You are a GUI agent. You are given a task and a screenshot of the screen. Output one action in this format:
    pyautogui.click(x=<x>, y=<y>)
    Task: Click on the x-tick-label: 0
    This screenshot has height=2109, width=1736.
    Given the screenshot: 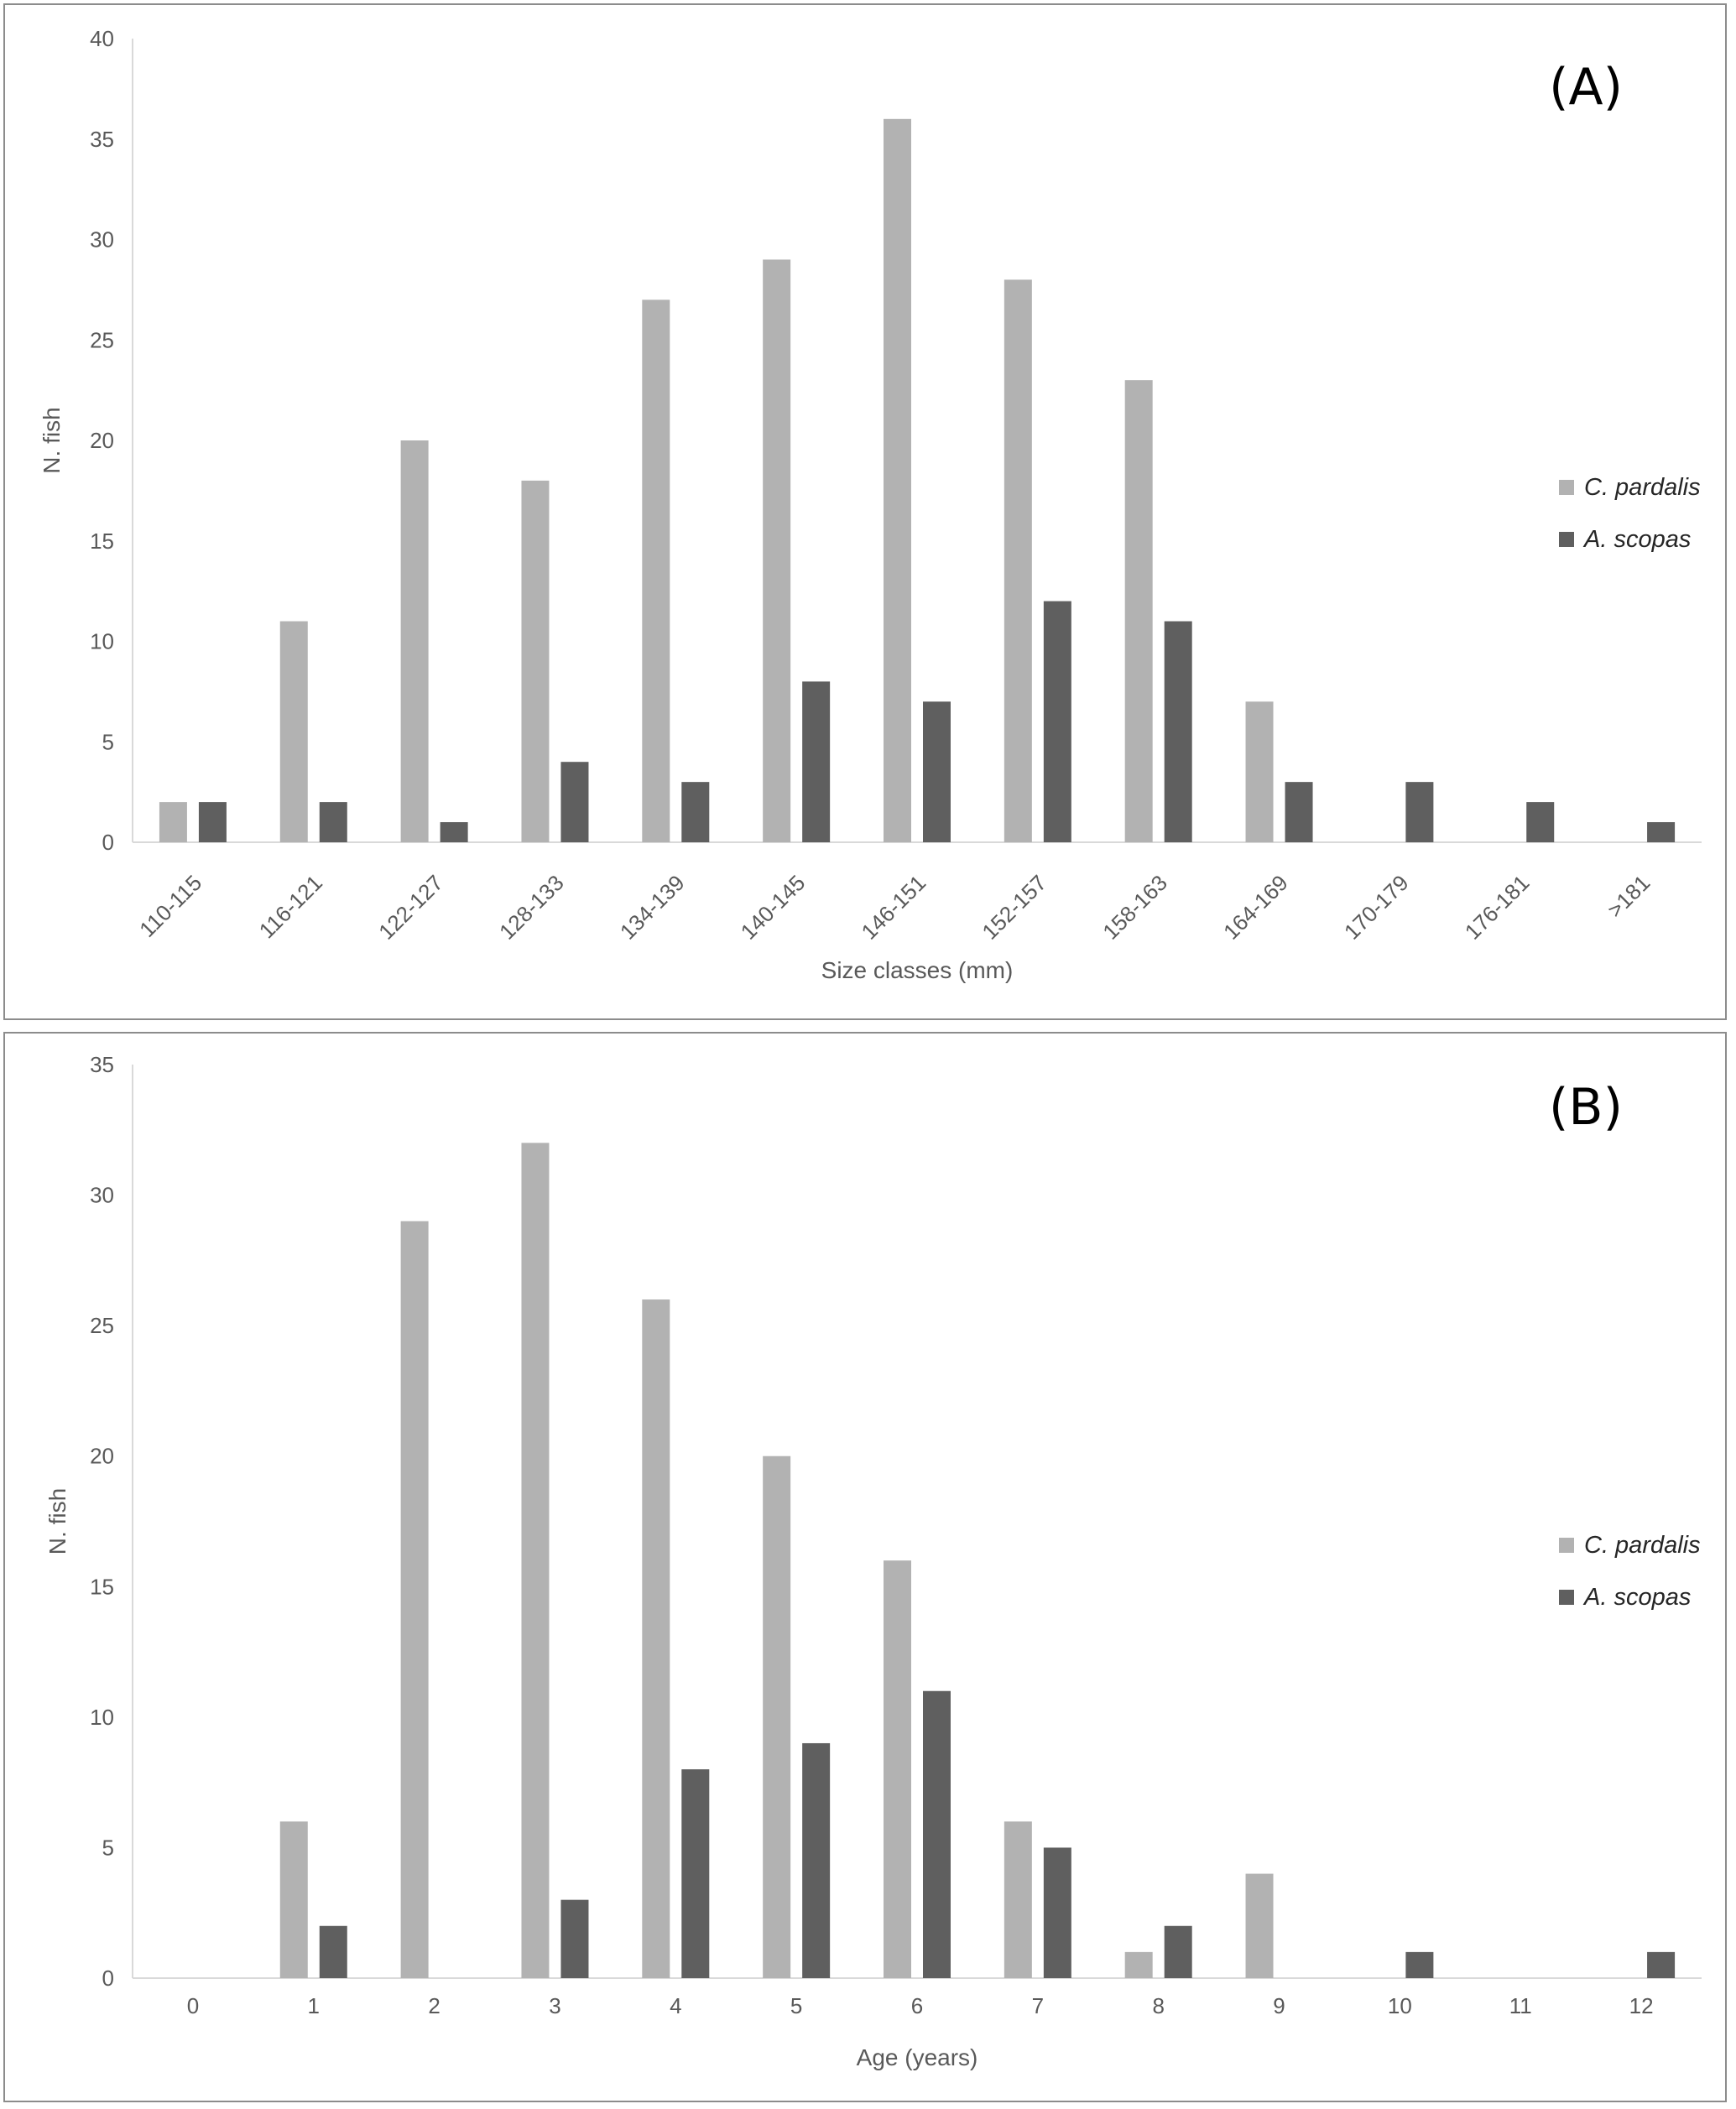 What is the action you would take?
    pyautogui.click(x=193, y=2005)
    